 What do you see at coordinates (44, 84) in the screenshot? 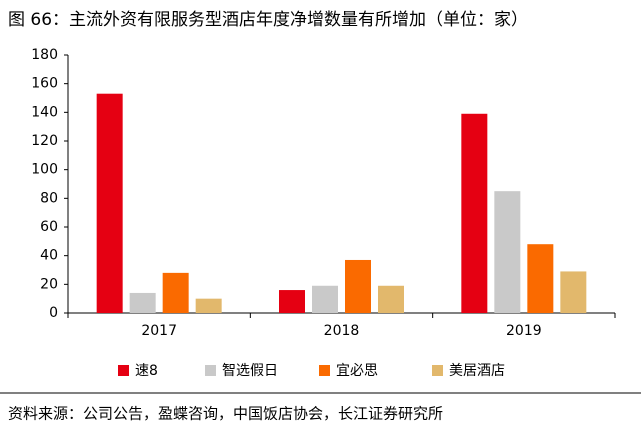
I see `y-tick-label: 160` at bounding box center [44, 84].